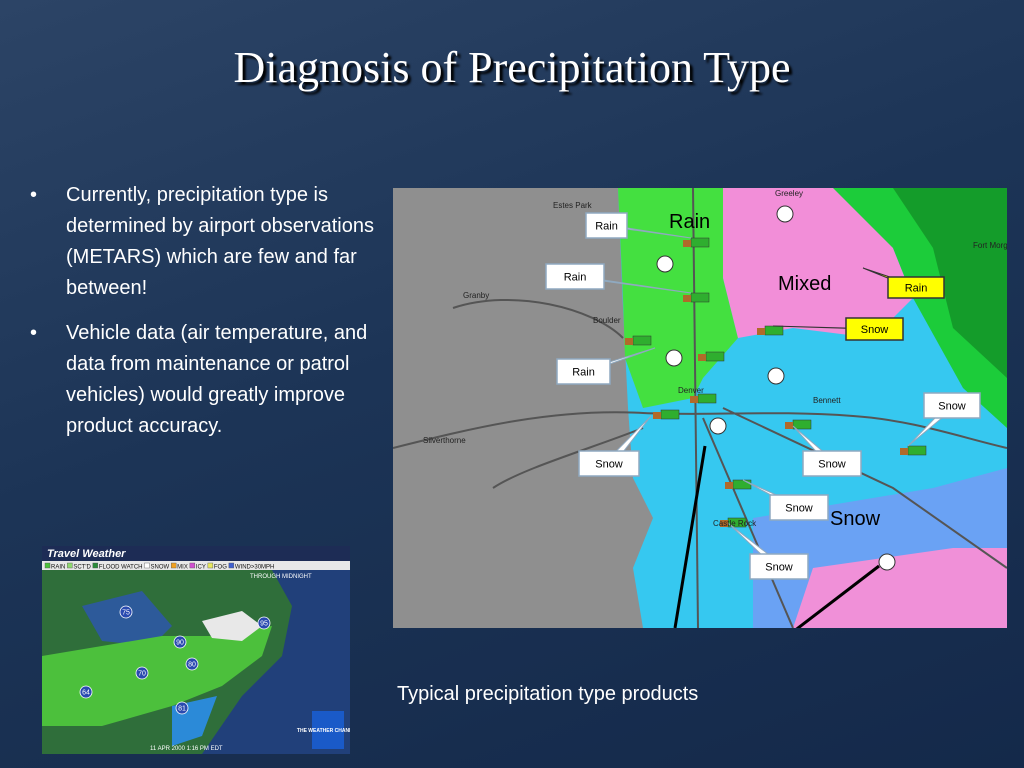  Describe the element at coordinates (157, 676) in the screenshot. I see `inset-rain` at that location.